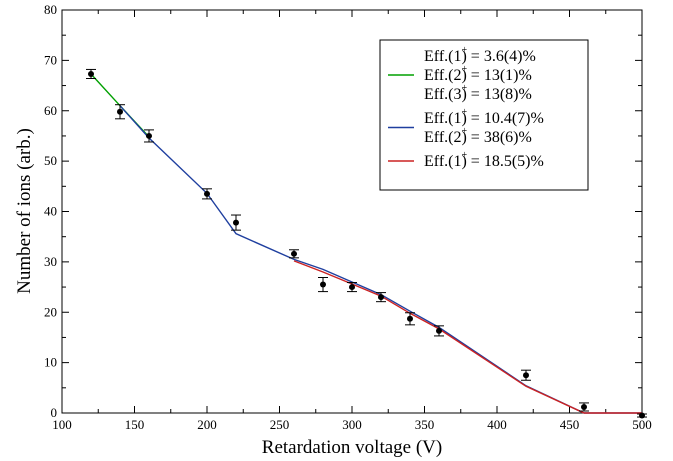 The width and height of the screenshot is (673, 461). I want to click on legend-entry: Eff.(2) = 13(1)%, so click(478, 75).